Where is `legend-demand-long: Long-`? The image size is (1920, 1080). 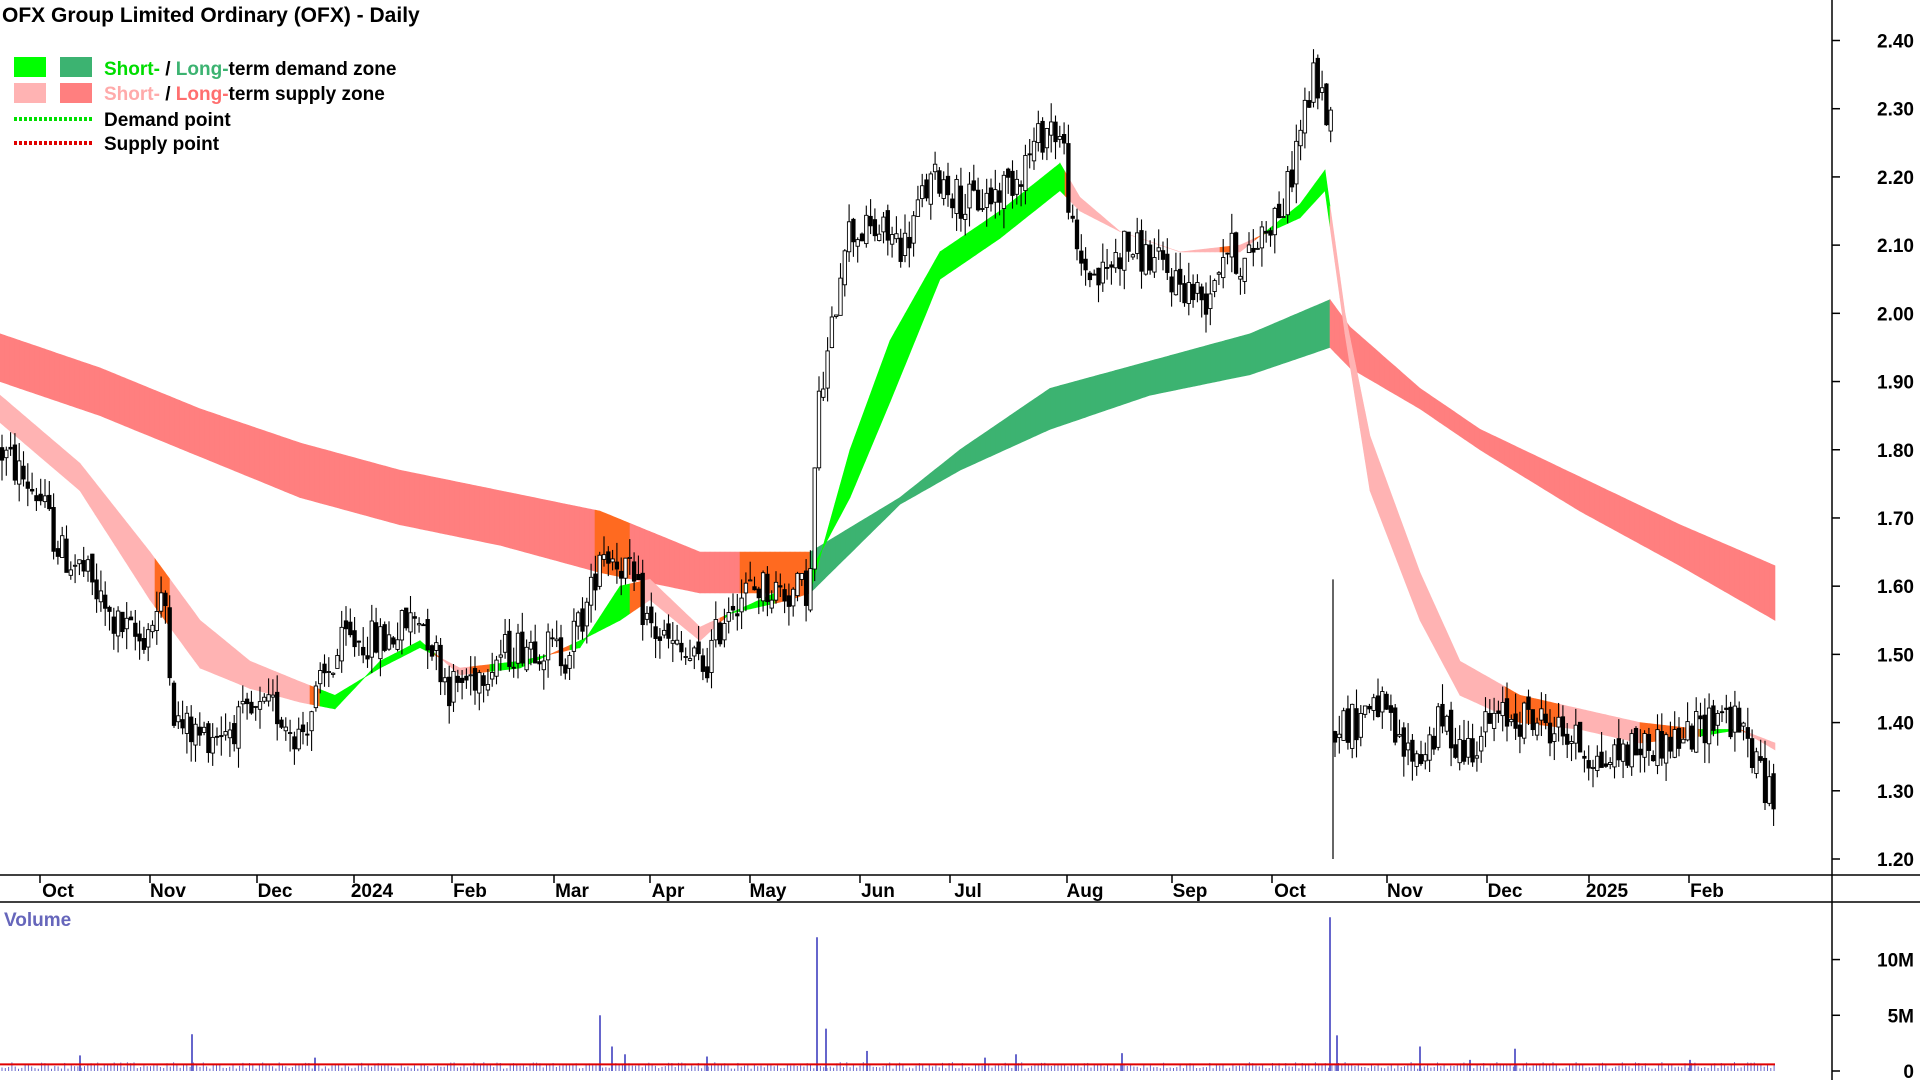
legend-demand-long: Long- is located at coordinates (202, 69).